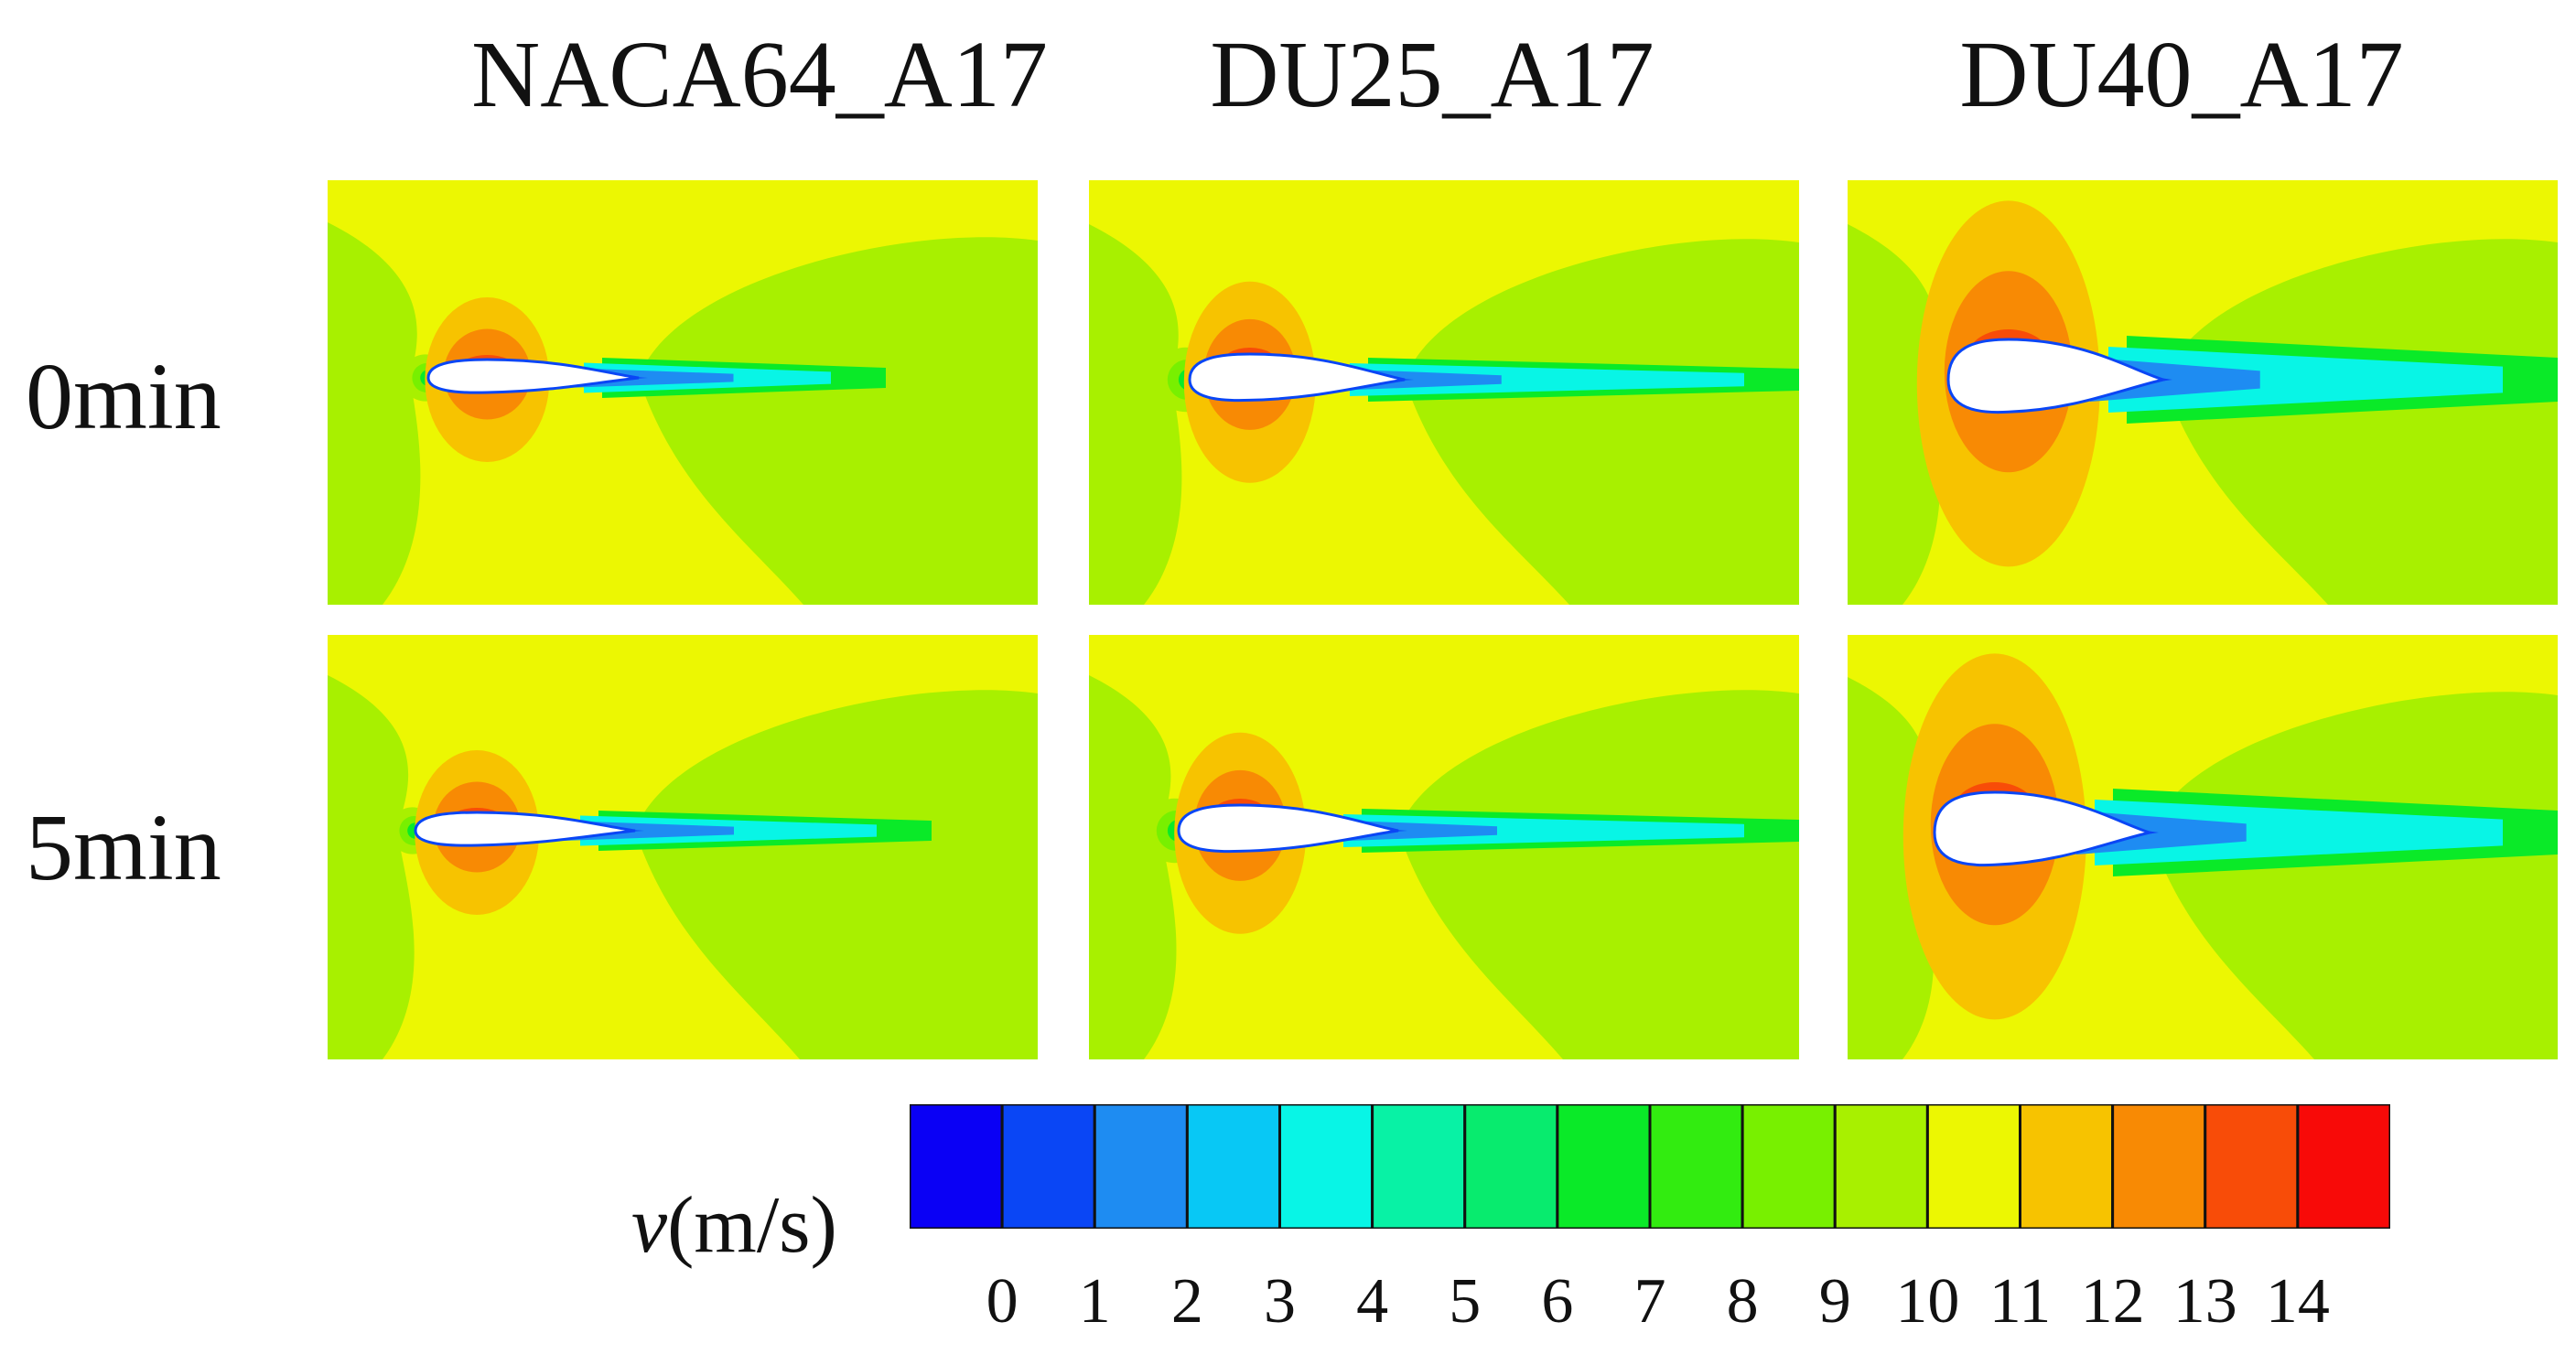 The image size is (2576, 1354). Describe the element at coordinates (1280, 1301) in the screenshot. I see `colorbar-tick: 3` at that location.